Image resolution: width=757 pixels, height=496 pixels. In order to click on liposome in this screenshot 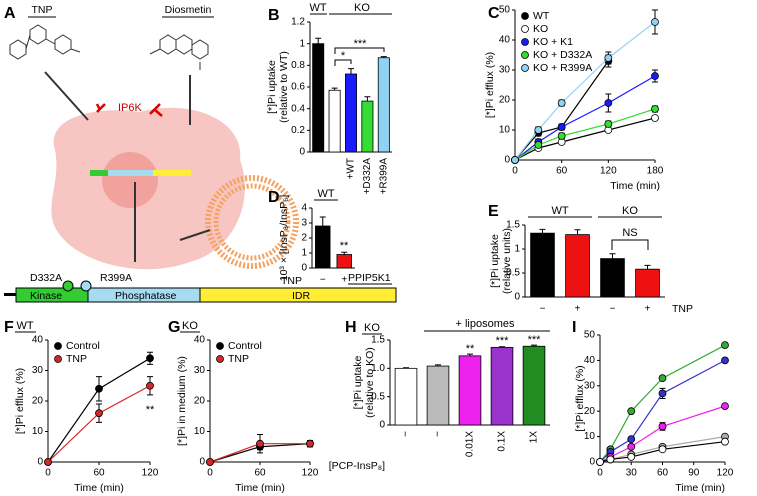, I will do `click(252, 222)`.